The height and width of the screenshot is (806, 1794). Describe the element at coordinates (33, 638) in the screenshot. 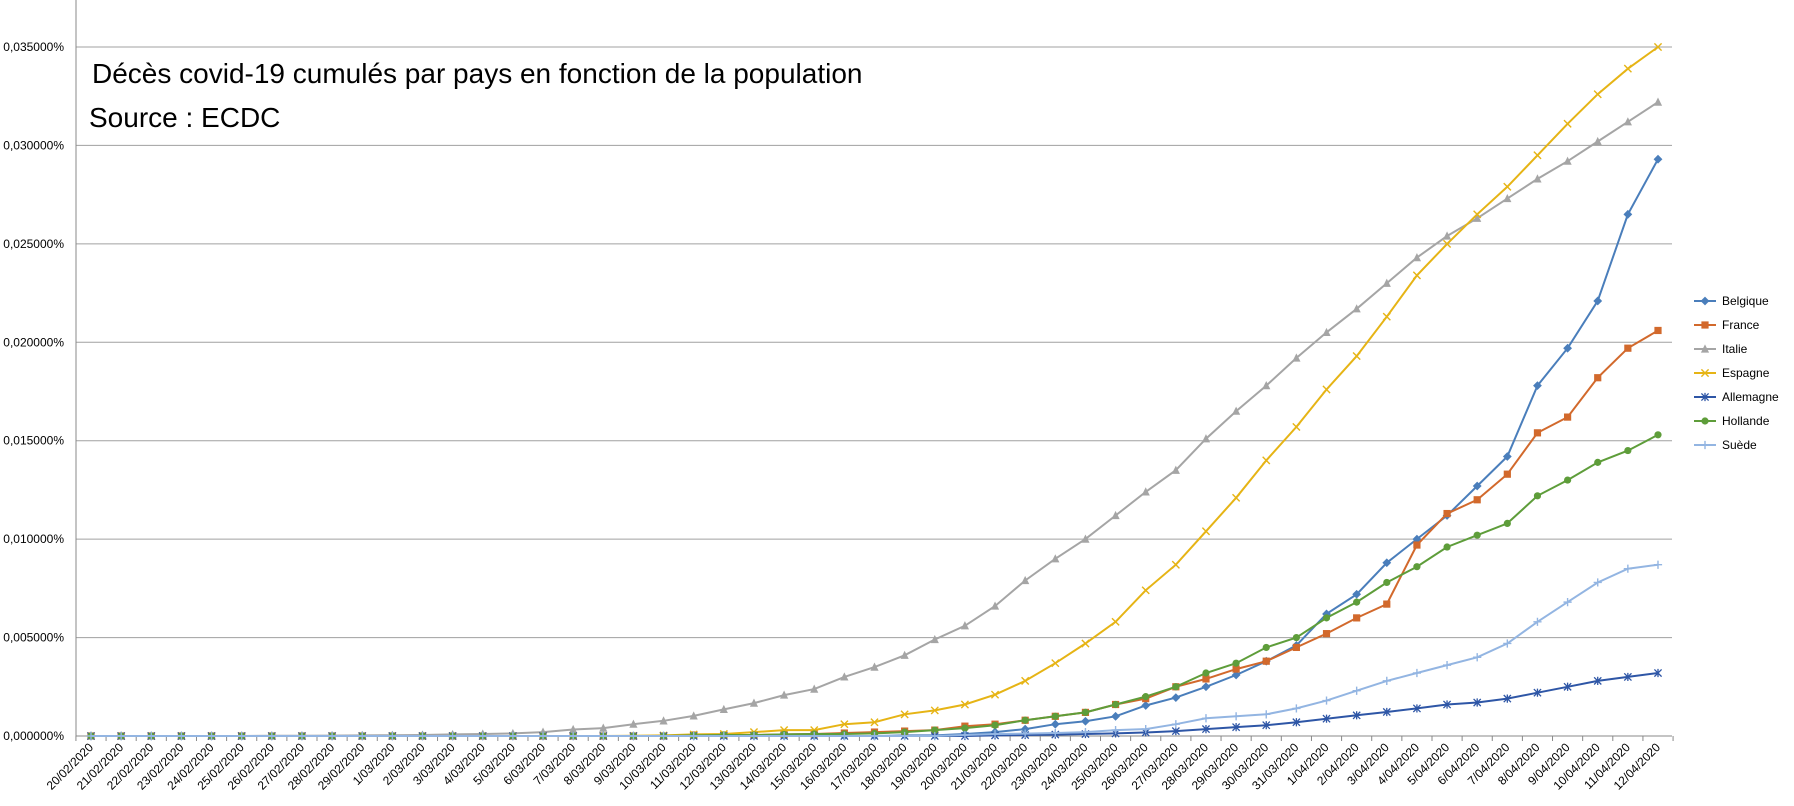

I see `y-tick-label: 0,005000%` at that location.